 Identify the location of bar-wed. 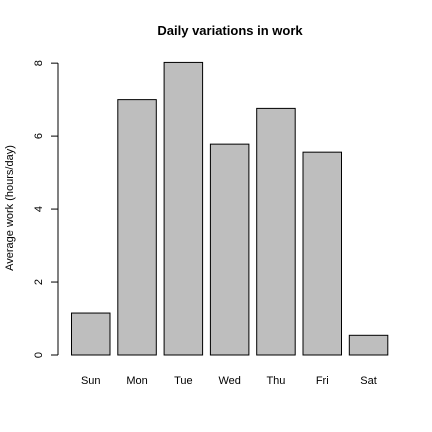
(229, 249).